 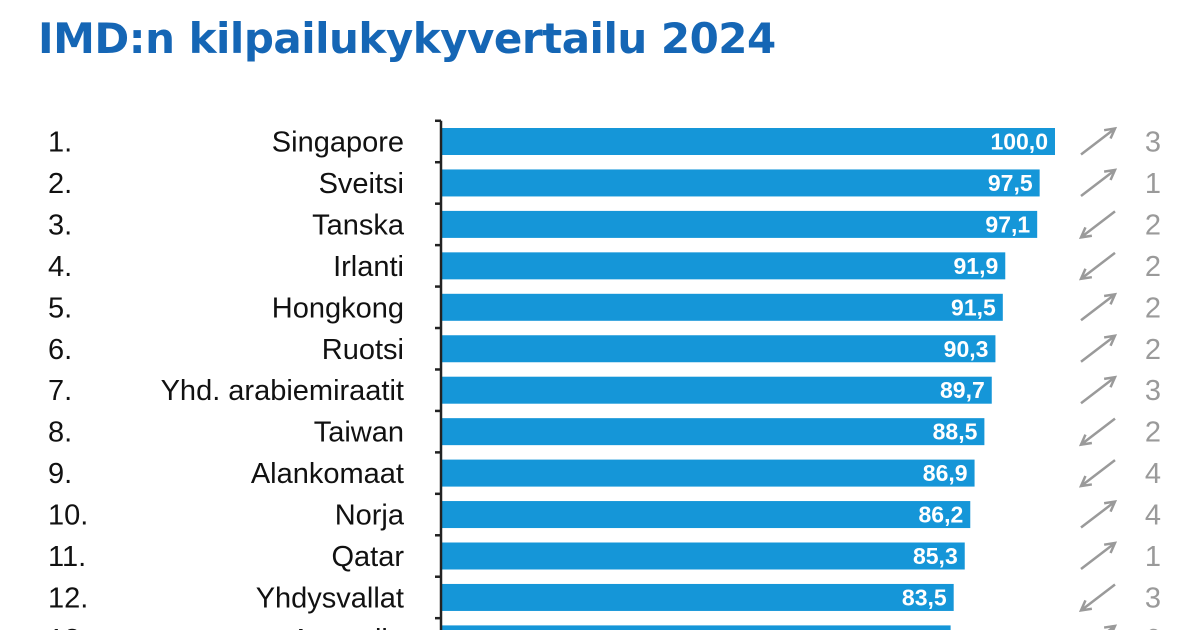 I want to click on rank-label: 1., so click(x=60, y=143).